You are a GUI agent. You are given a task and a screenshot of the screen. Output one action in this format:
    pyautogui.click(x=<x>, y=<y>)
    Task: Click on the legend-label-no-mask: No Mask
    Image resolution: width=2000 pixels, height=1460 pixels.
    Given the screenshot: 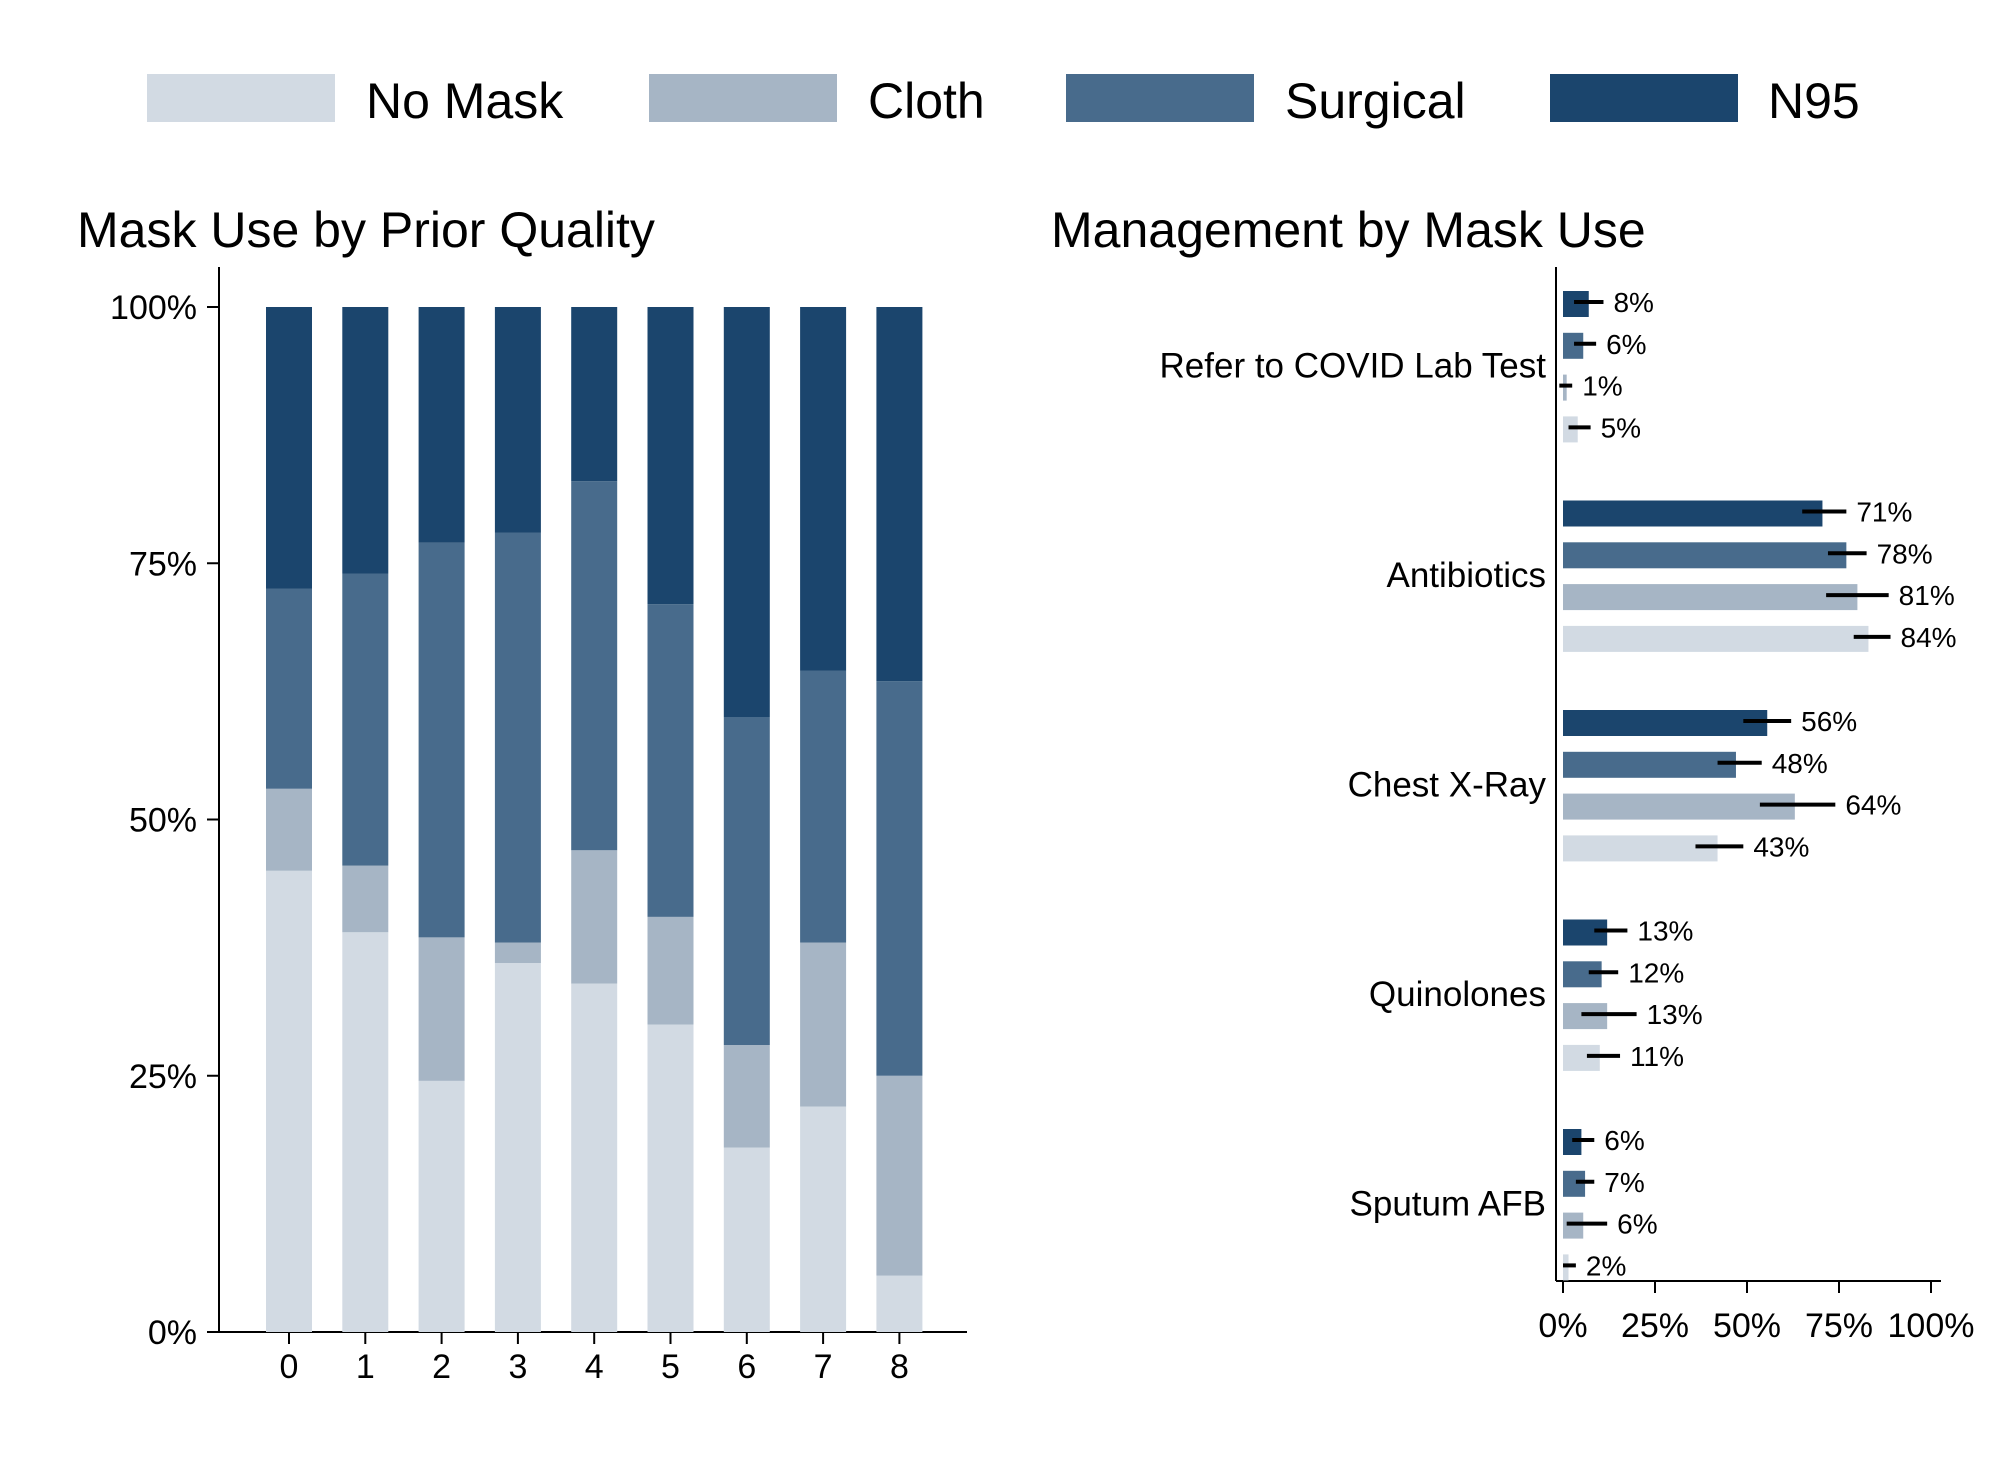 What is the action you would take?
    pyautogui.click(x=465, y=101)
    